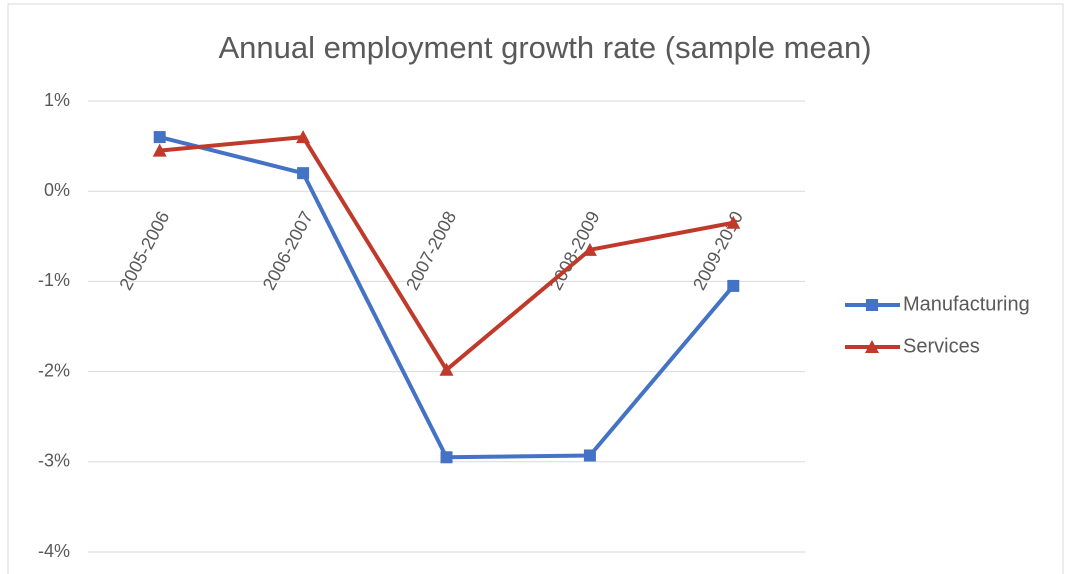  Describe the element at coordinates (54, 280) in the screenshot. I see `y-tick-label: -1%` at that location.